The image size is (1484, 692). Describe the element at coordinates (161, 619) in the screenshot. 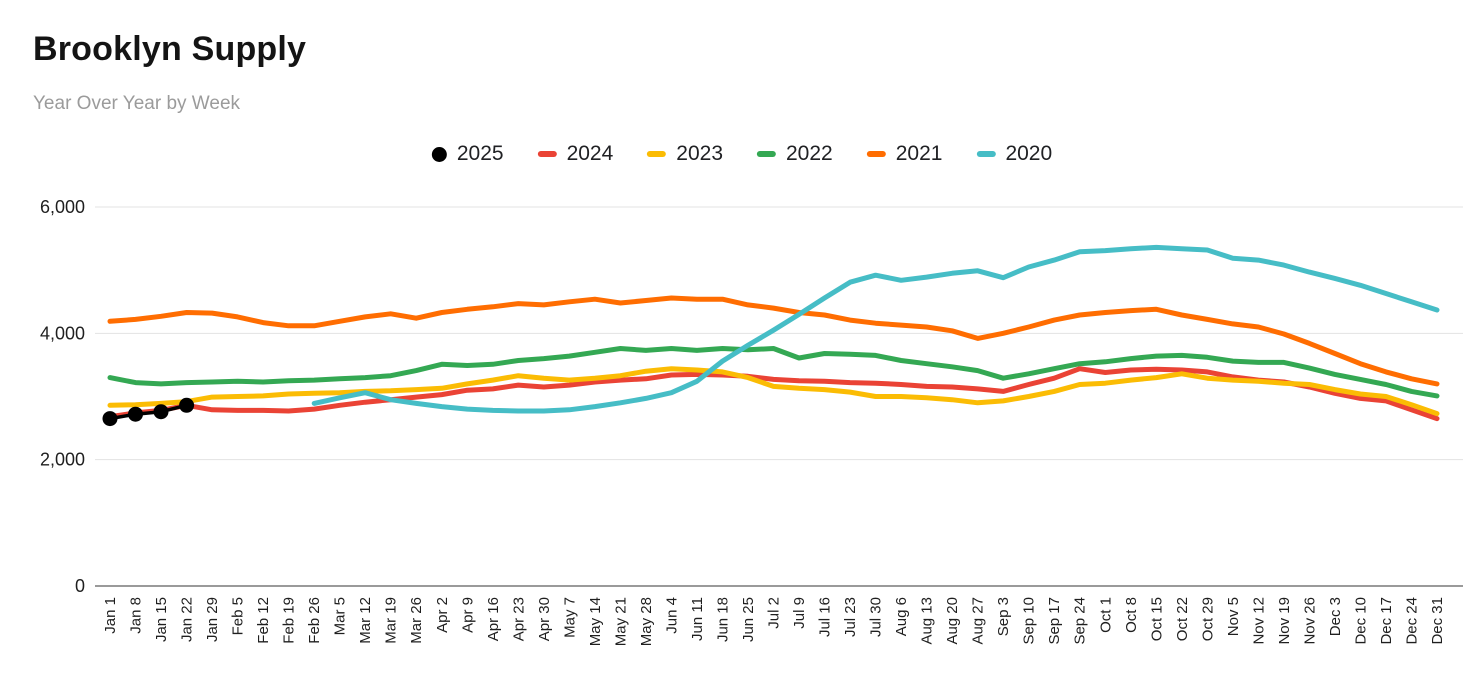

I see `x-axis-tick-label: Jan 15` at that location.